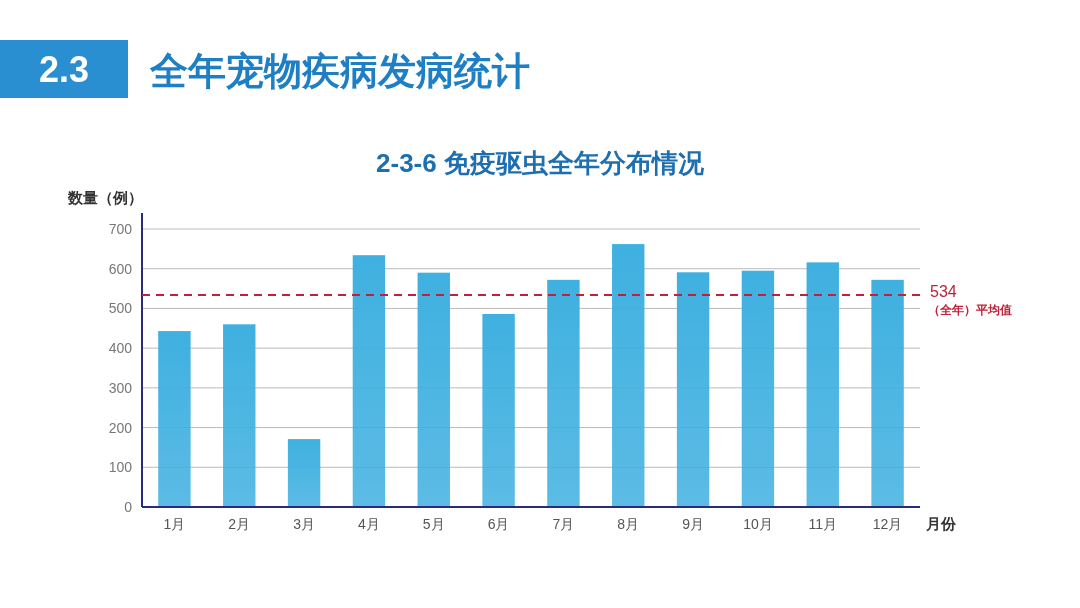 The height and width of the screenshot is (608, 1080). What do you see at coordinates (693, 524) in the screenshot?
I see `x-tick-label: 9月` at bounding box center [693, 524].